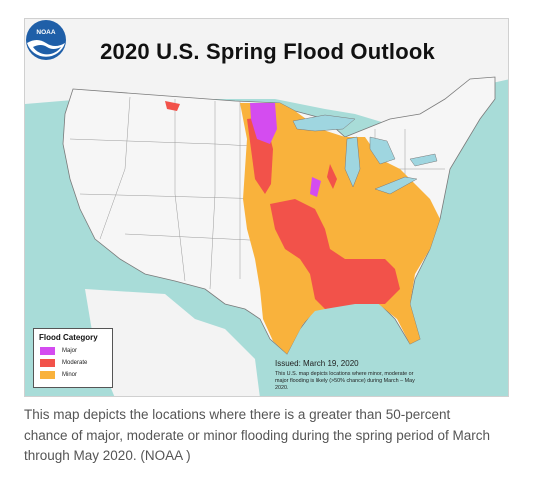 This screenshot has width=540, height=488. What do you see at coordinates (332, 176) in the screenshot?
I see `moderate-flood-wisconsin` at bounding box center [332, 176].